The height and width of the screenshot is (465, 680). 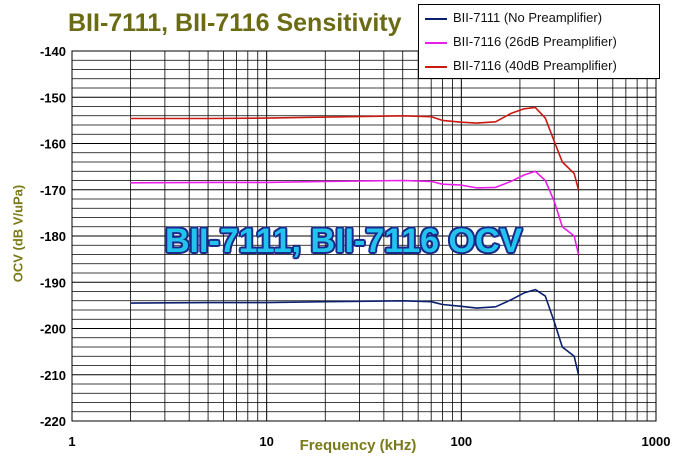 What do you see at coordinates (53, 421) in the screenshot?
I see `y-tick-label: -220` at bounding box center [53, 421].